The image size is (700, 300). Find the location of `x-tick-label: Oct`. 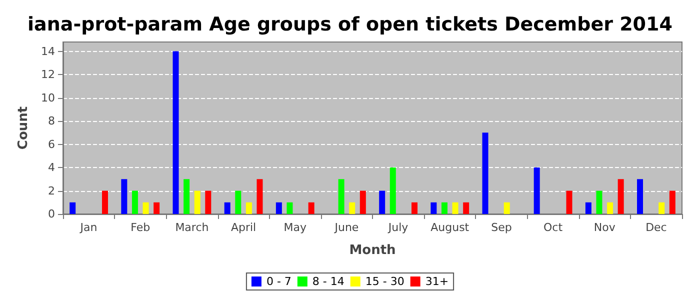

x-tick-label: Oct is located at coordinates (554, 227).